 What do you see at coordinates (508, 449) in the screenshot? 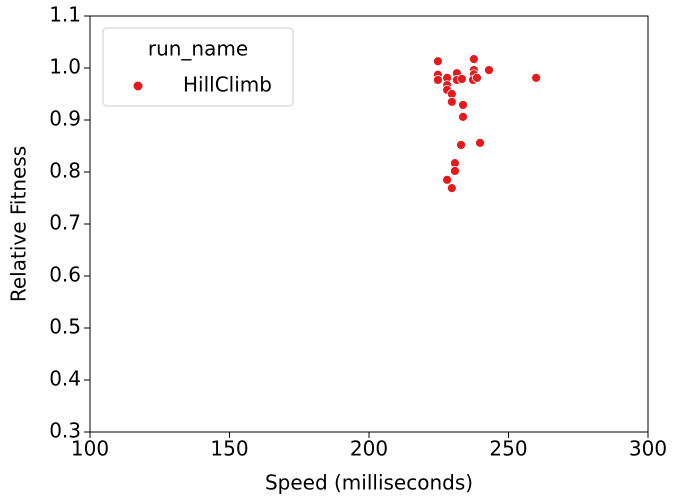
I see `x-tick-label: 250` at bounding box center [508, 449].